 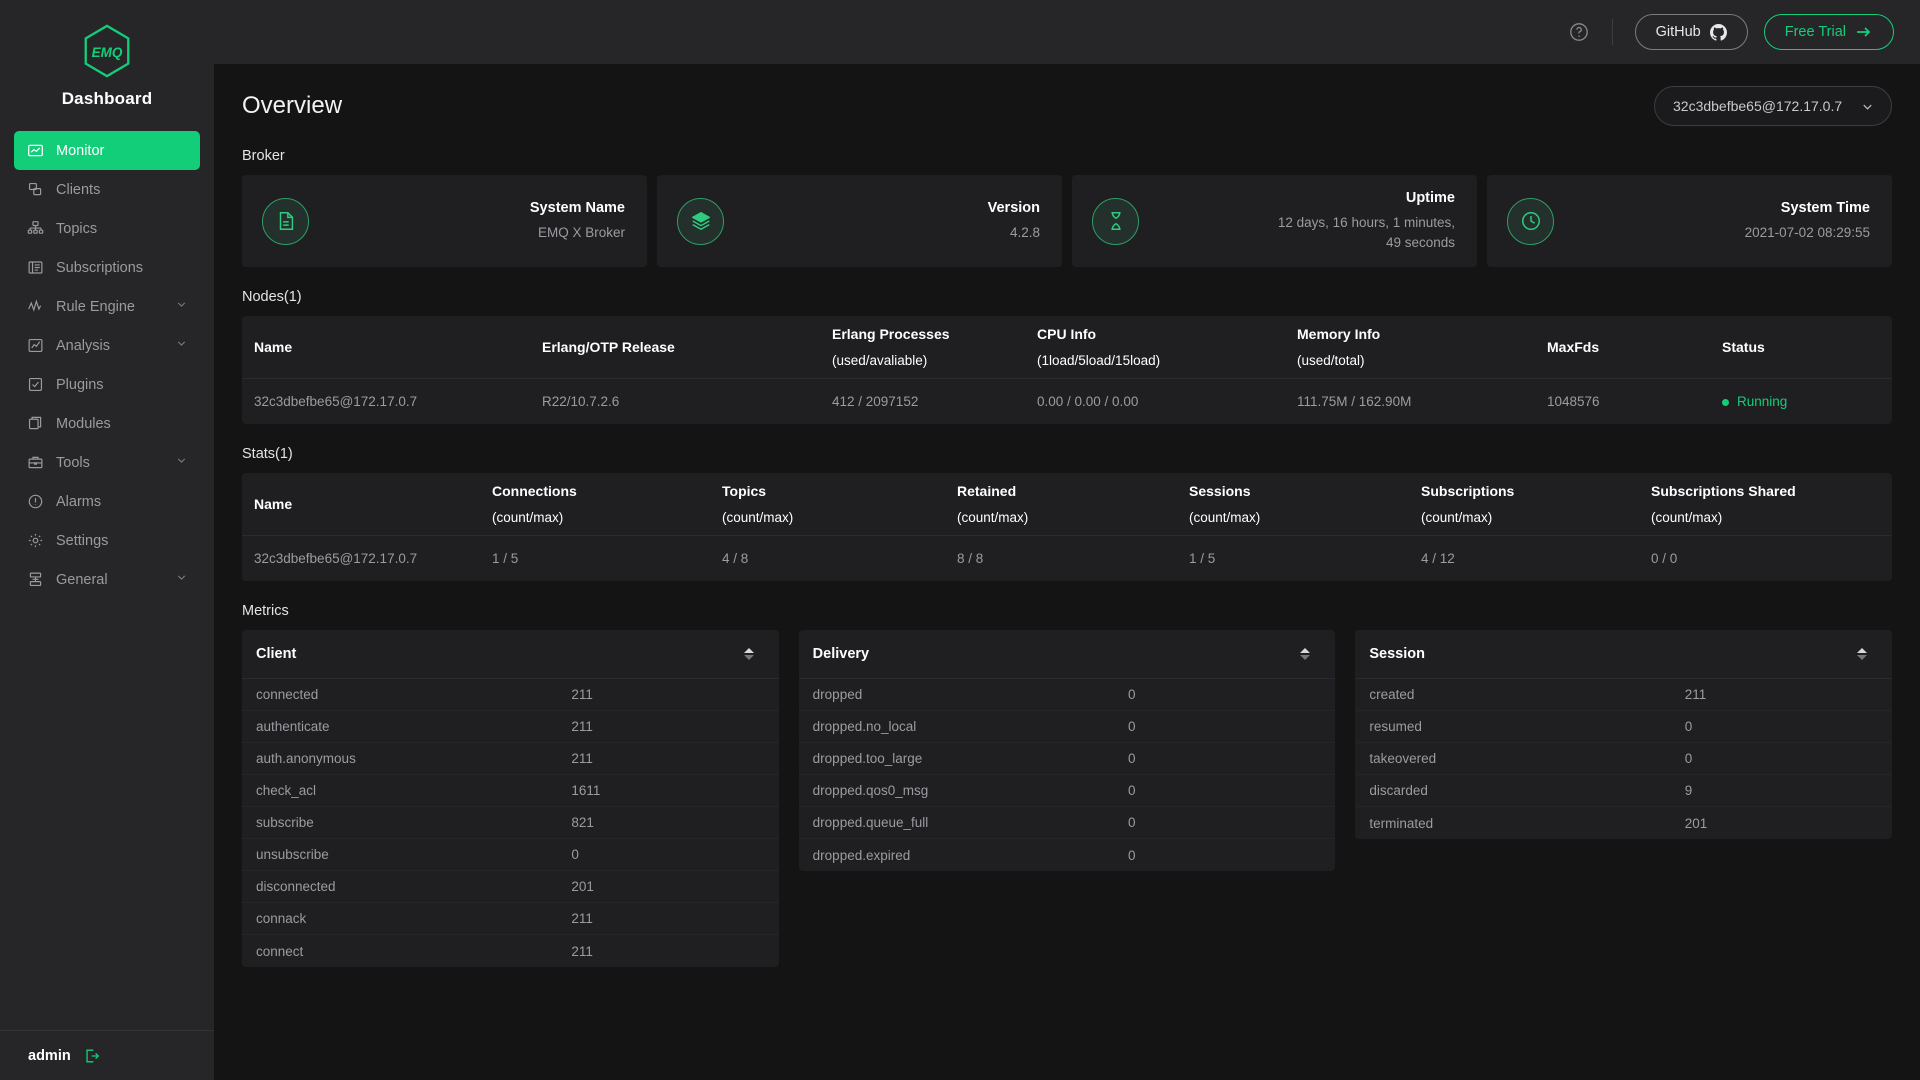 I want to click on stats-subscriptions-shared-cell: 0 / 0, so click(x=1664, y=558).